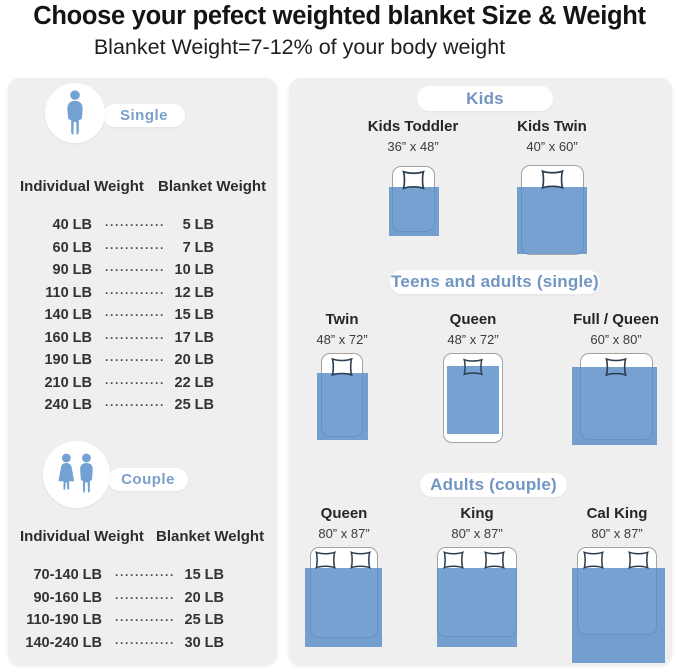 The image size is (679, 671). Describe the element at coordinates (299, 47) in the screenshot. I see `page-subtitle: Blanket Weight=7-12% of your body weight` at that location.